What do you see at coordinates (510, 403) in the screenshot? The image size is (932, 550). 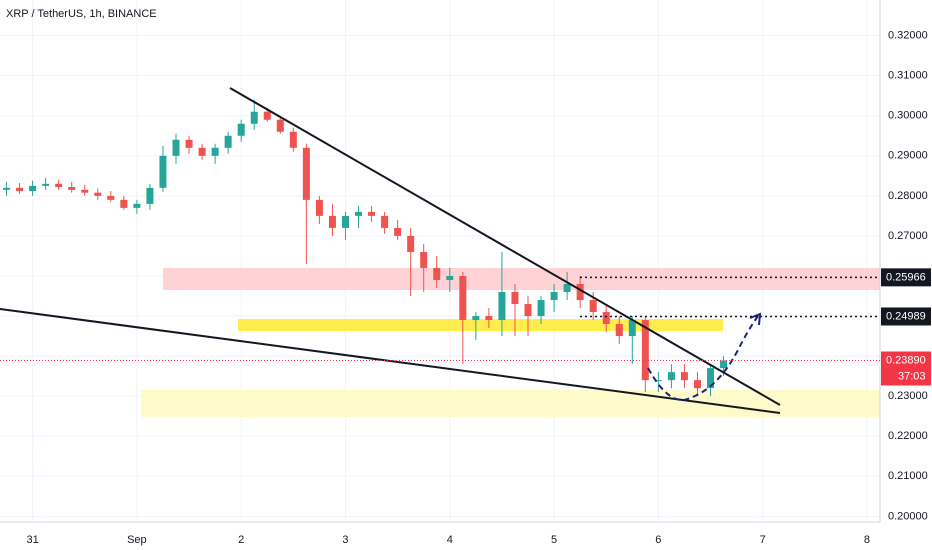 I see `support-zone` at bounding box center [510, 403].